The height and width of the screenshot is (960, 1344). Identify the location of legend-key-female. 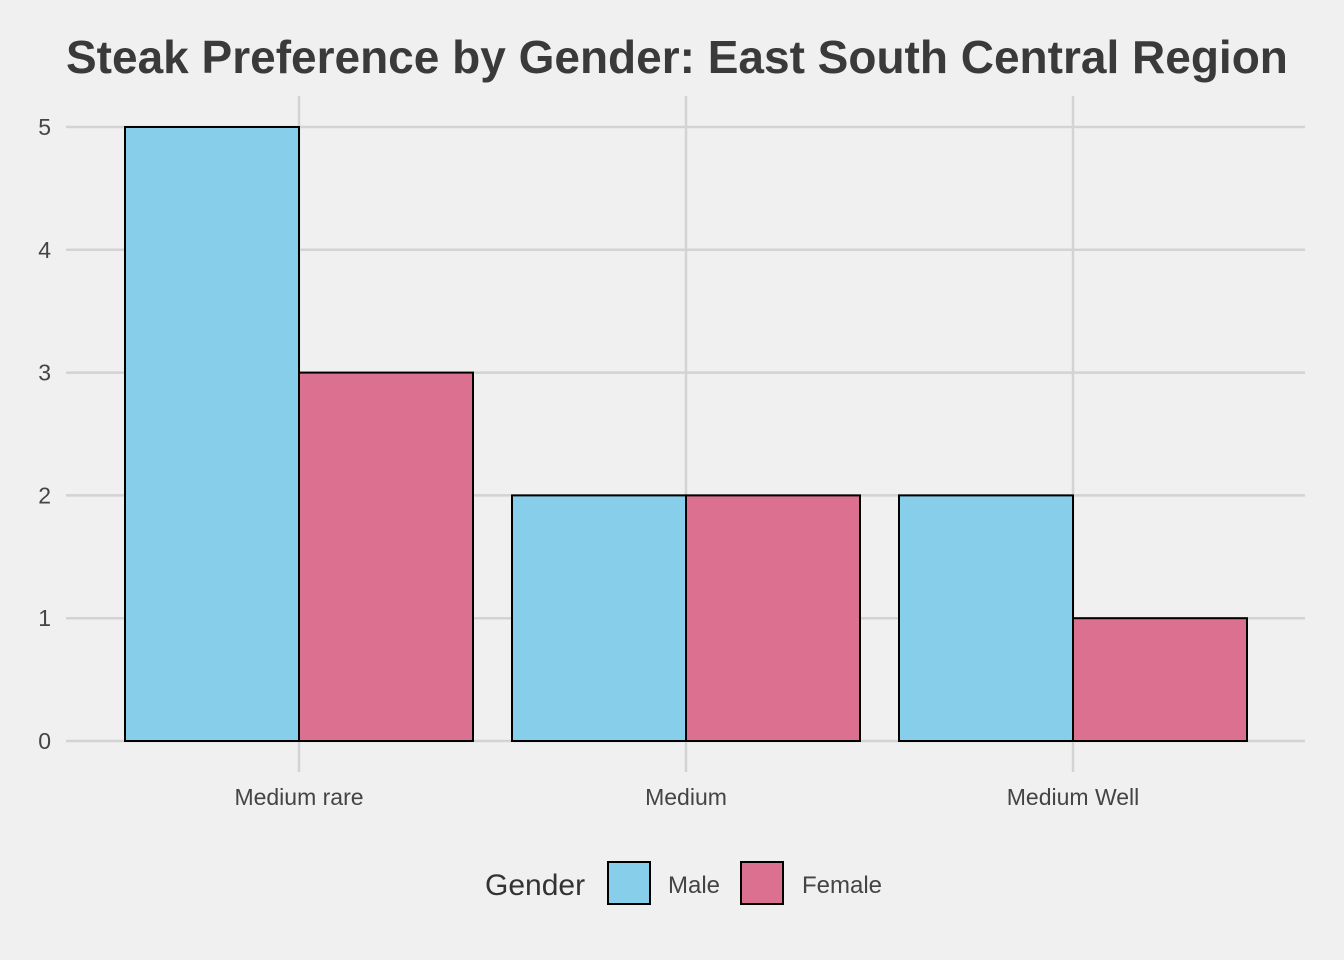
(762, 883).